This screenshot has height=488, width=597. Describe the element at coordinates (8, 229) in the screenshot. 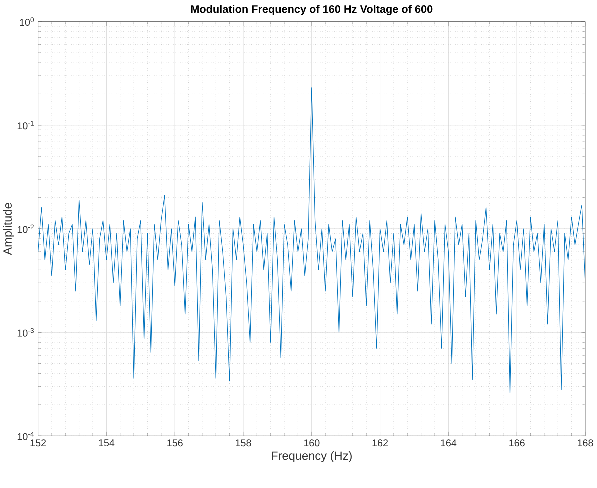

I see `y-axis-title: Amplitude` at that location.